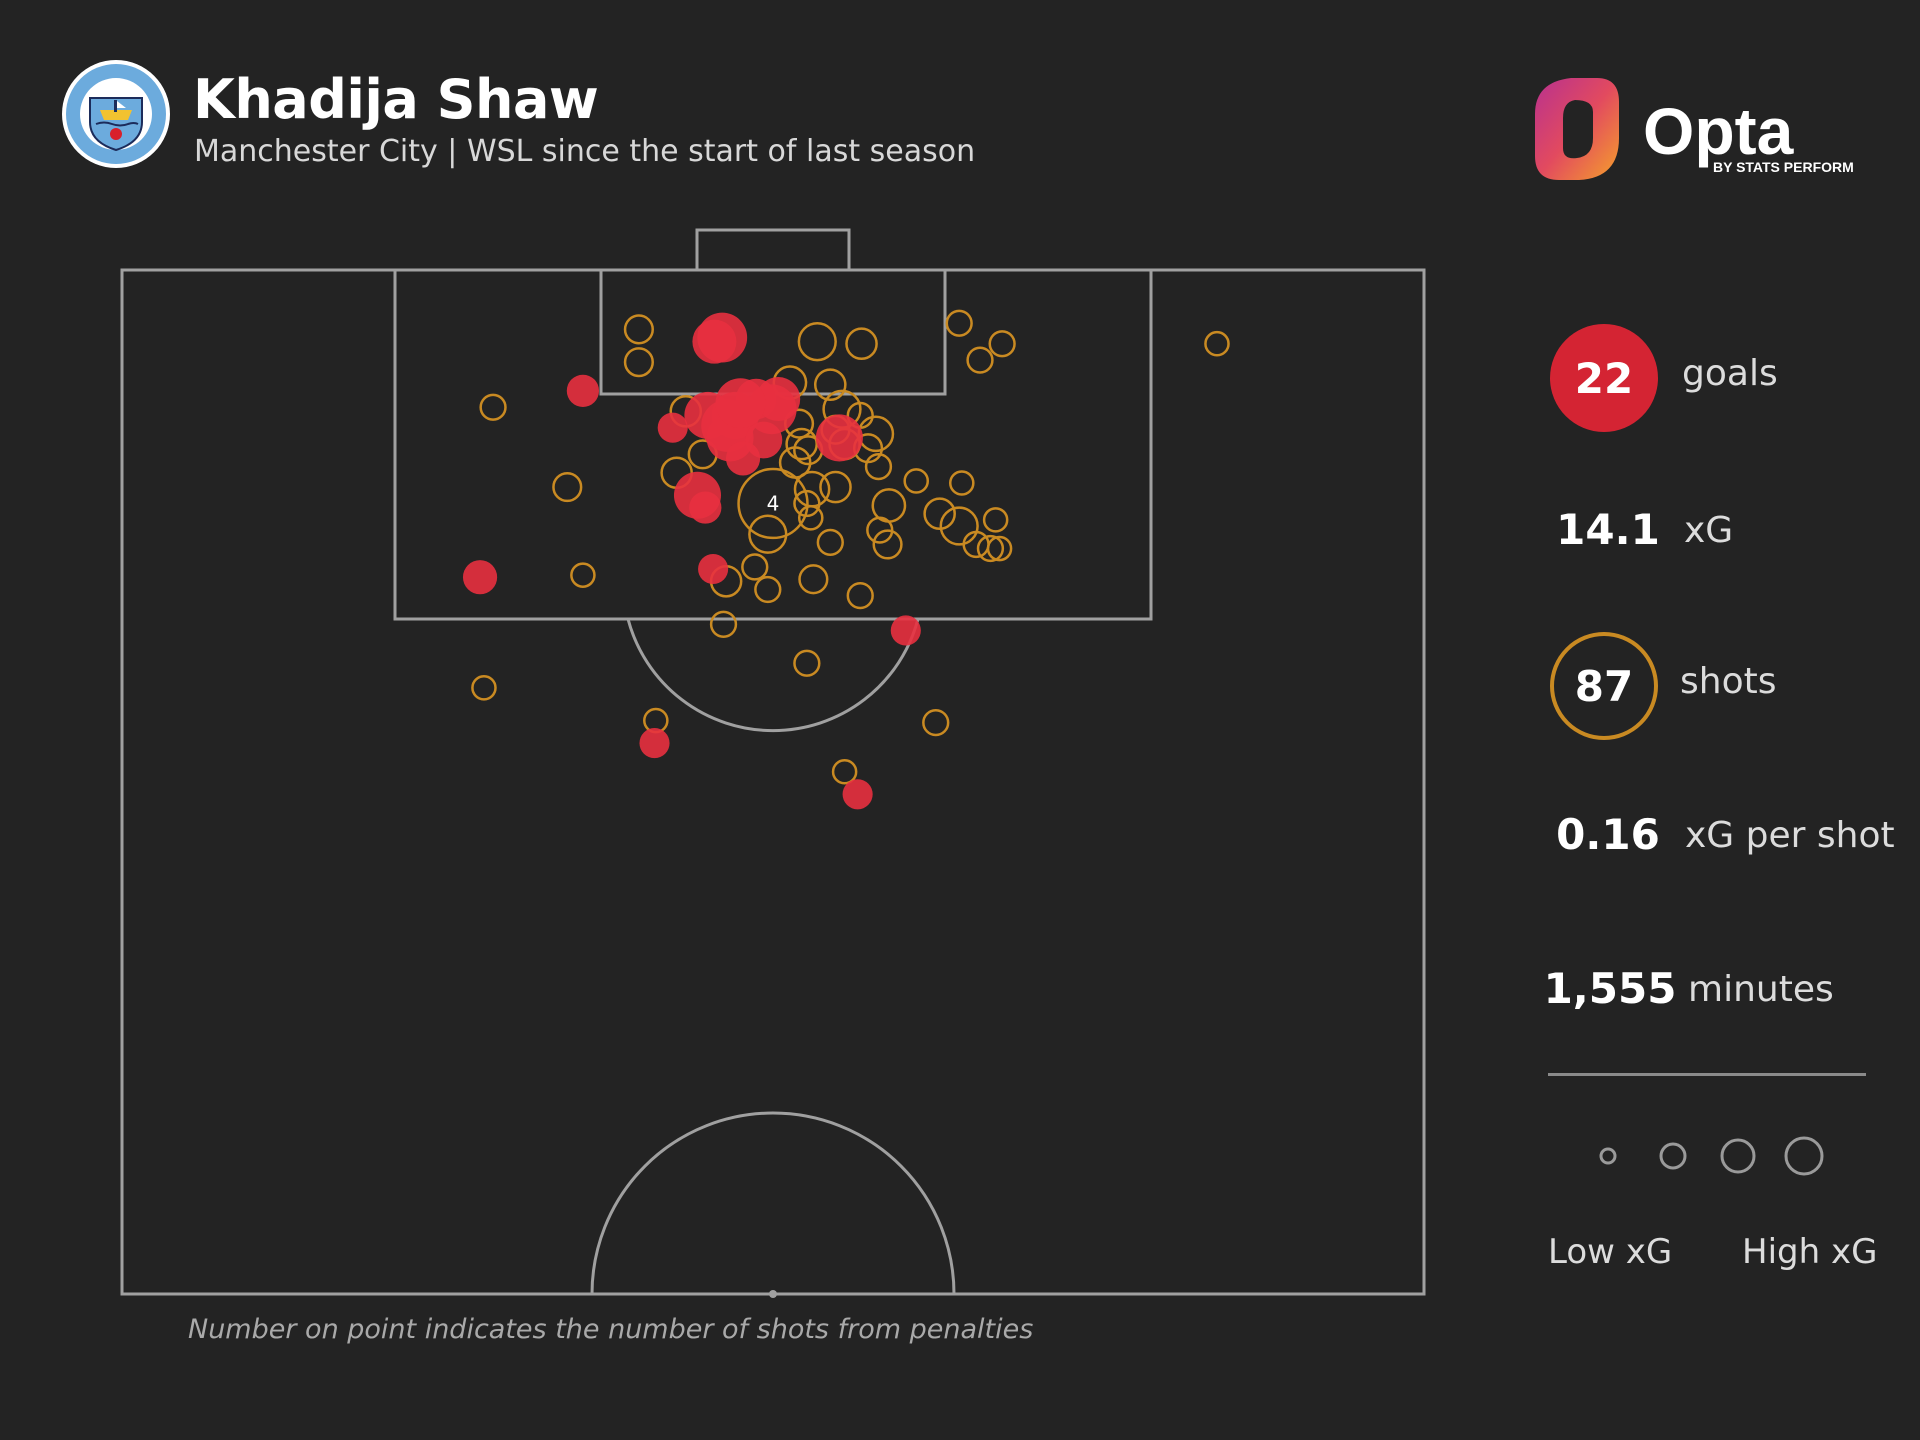  Describe the element at coordinates (773, 250) in the screenshot. I see `goal-frame` at that location.